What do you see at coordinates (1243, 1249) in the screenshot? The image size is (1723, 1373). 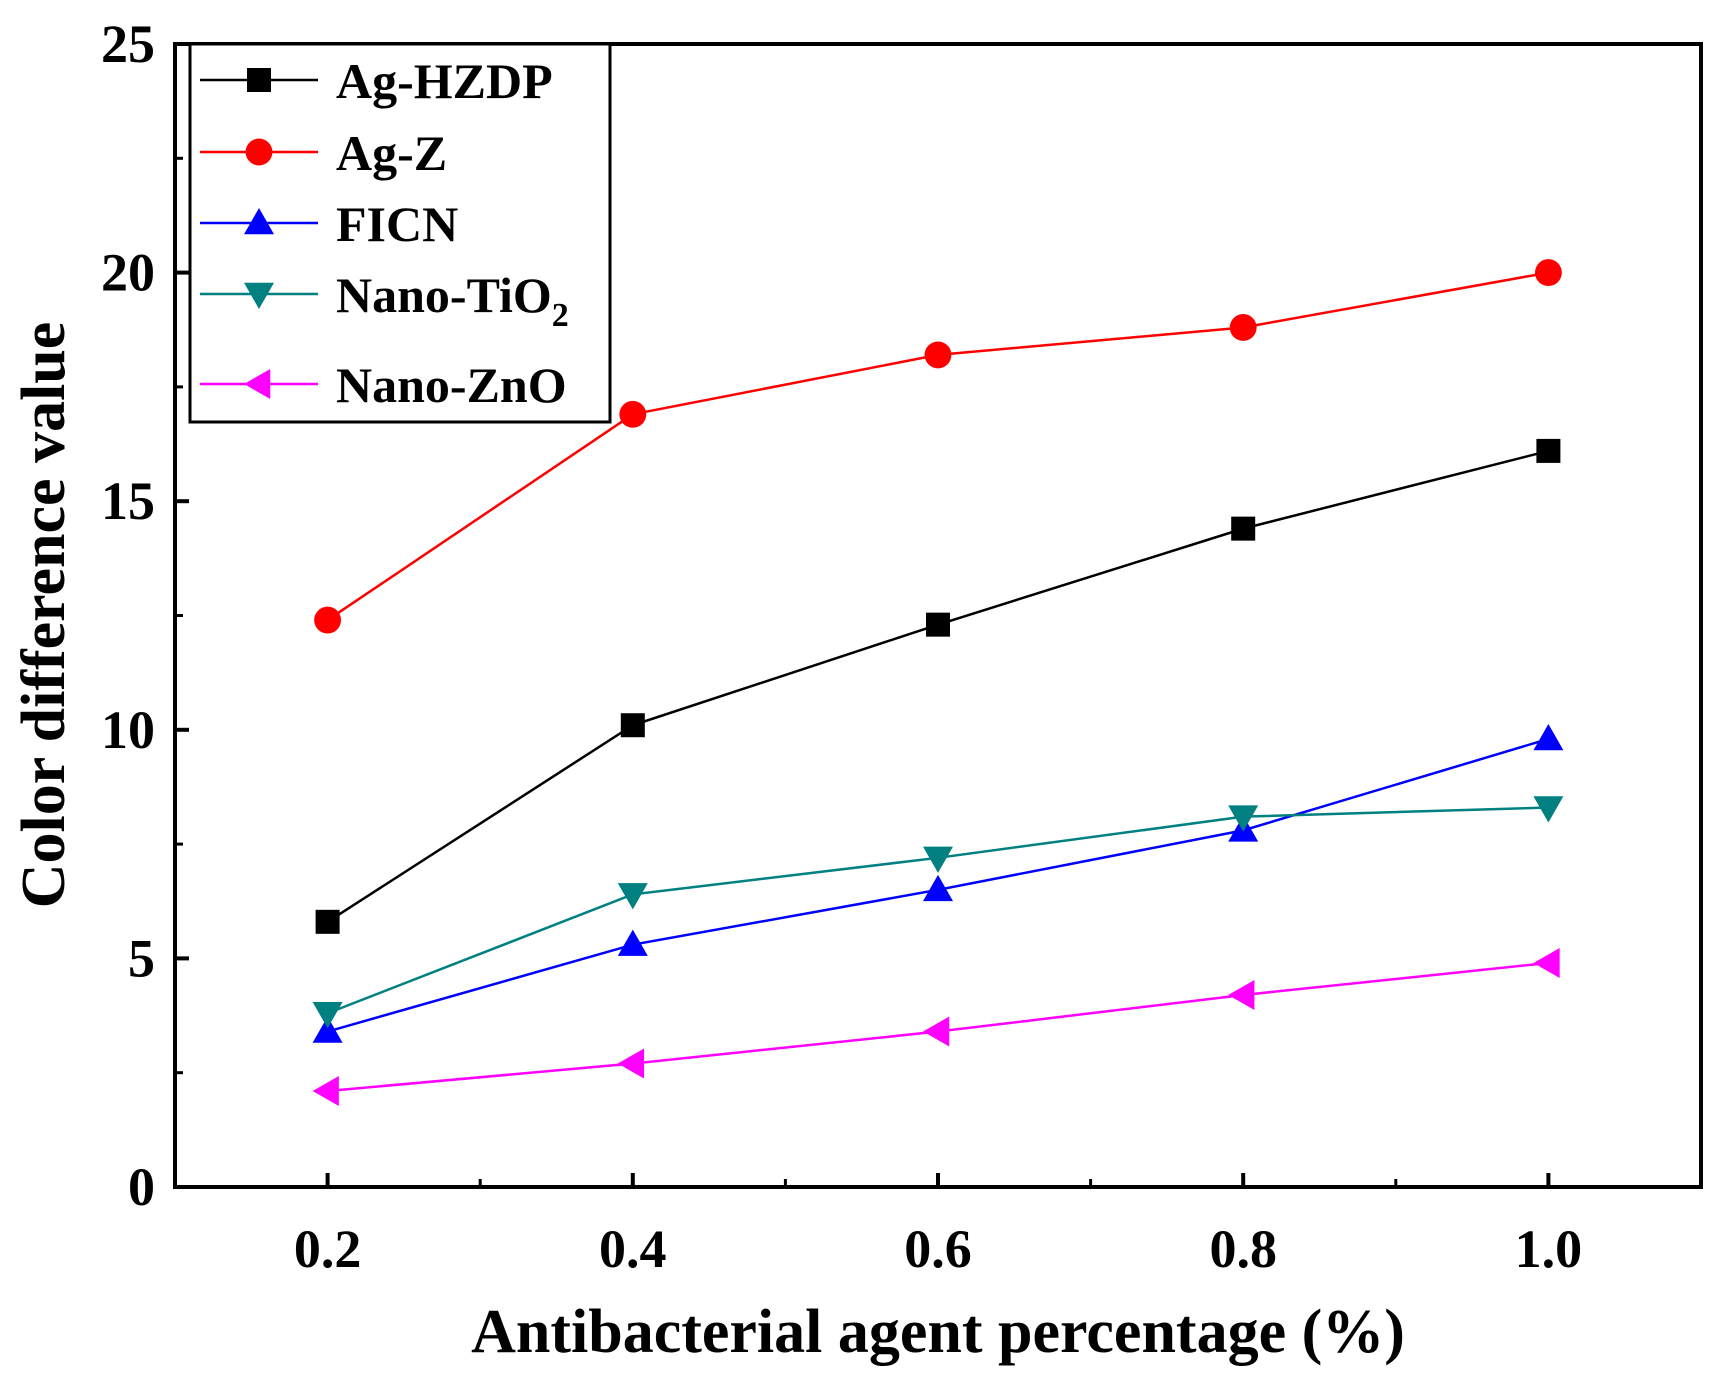 I see `x-tick-label: 0.8` at bounding box center [1243, 1249].